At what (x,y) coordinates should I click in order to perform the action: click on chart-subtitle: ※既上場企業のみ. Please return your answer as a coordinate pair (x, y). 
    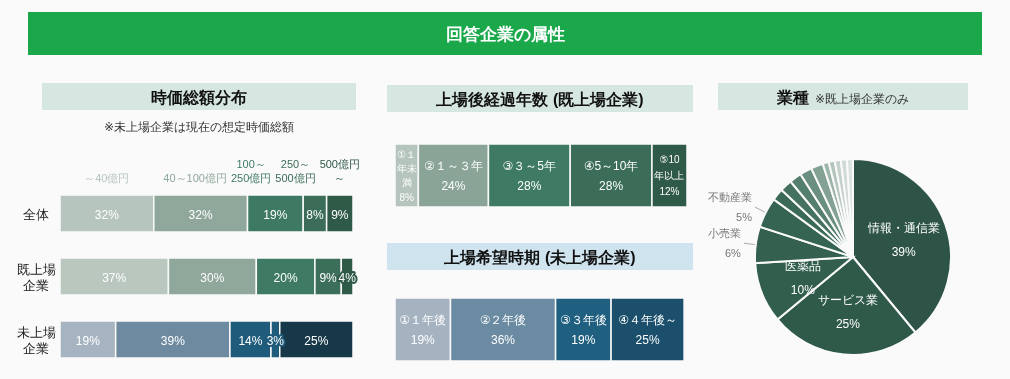
    Looking at the image, I should click on (862, 99).